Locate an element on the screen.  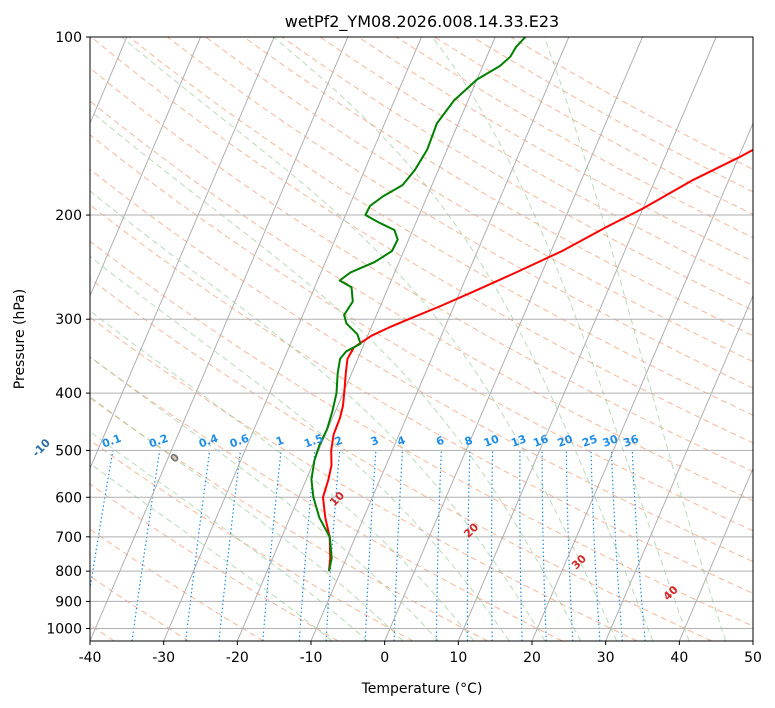
mixing-ratio-label: 20 is located at coordinates (565, 441).